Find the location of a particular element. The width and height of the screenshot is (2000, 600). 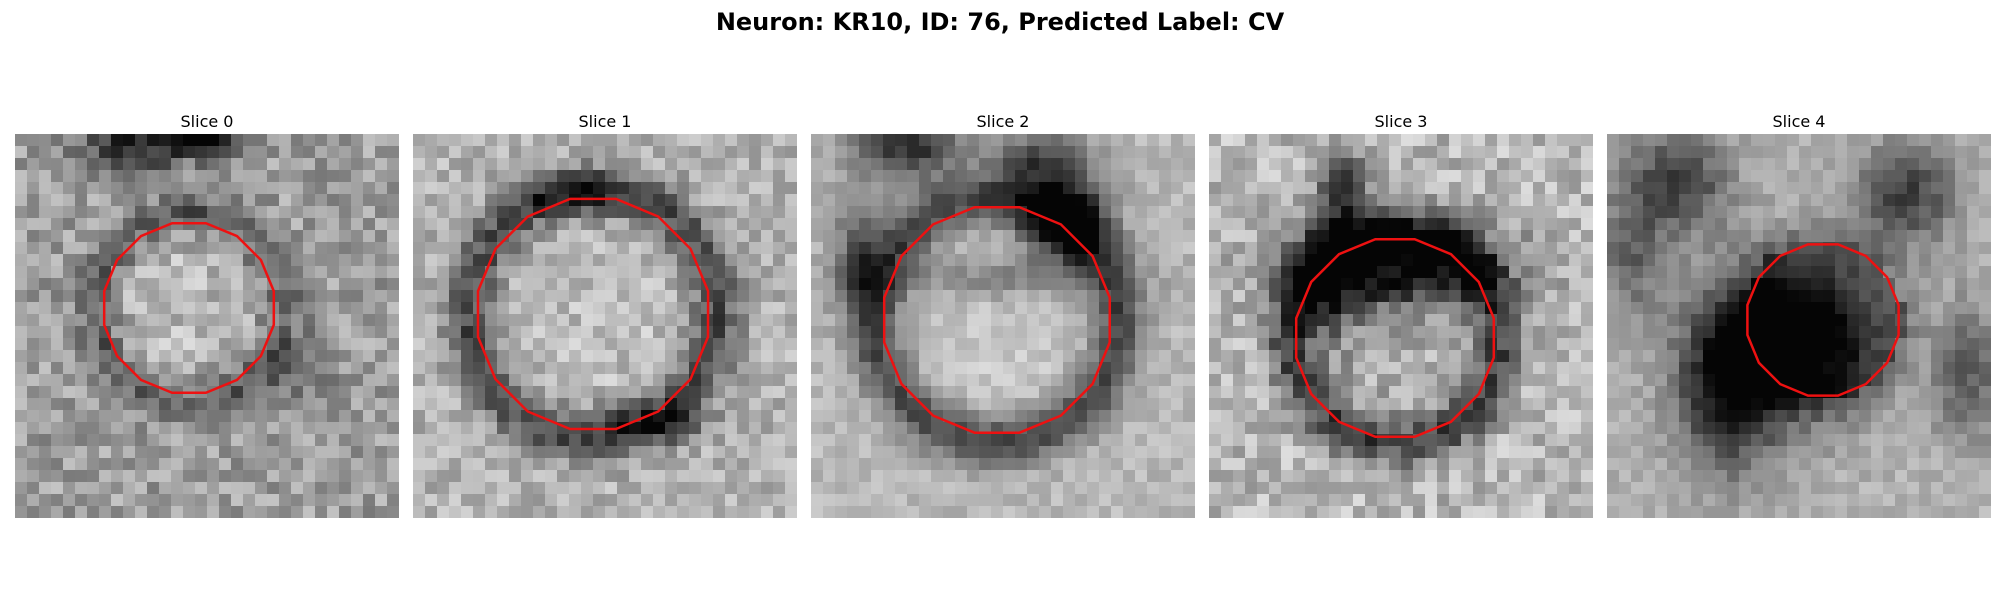

slice-panel-4: Slice 4 is located at coordinates (1799, 314).